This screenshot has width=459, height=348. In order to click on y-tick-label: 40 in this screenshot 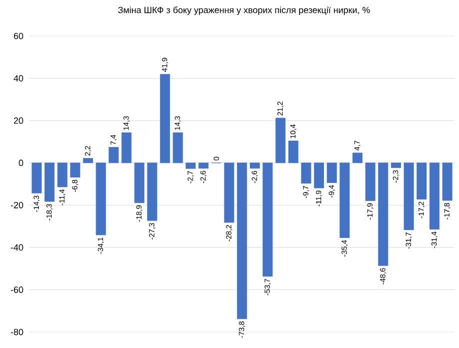, I will do `click(19, 78)`.